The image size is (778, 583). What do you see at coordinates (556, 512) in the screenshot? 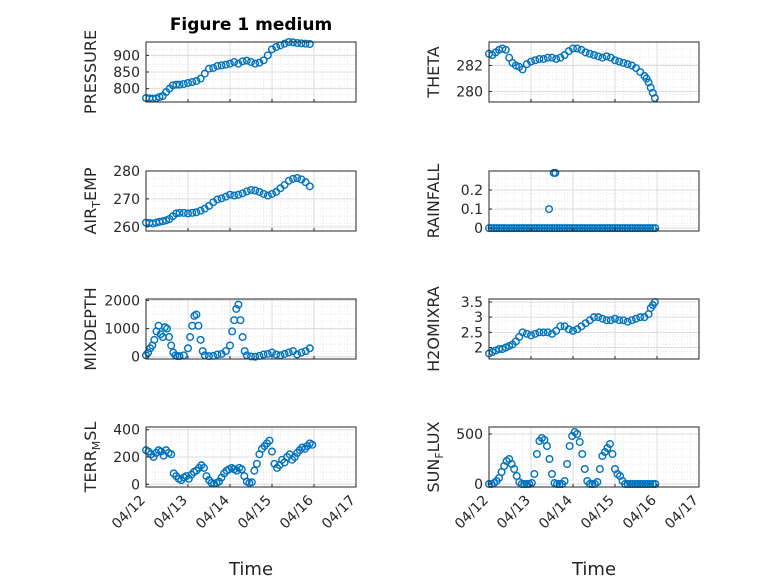
I see `x-tick-label: 04/14` at bounding box center [556, 512].